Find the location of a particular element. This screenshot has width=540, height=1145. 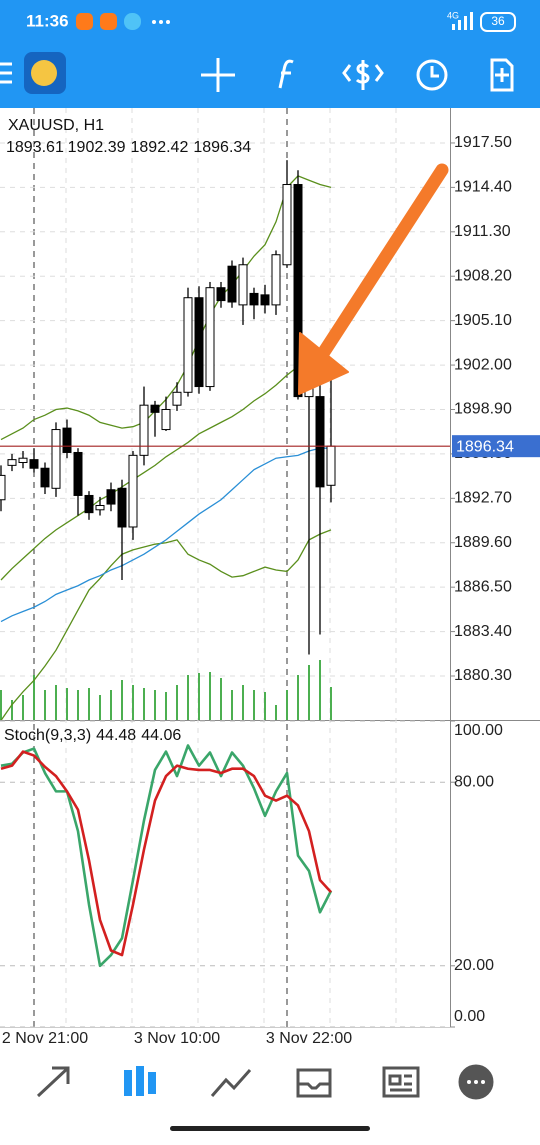

nav-quotes is located at coordinates (53, 1082).